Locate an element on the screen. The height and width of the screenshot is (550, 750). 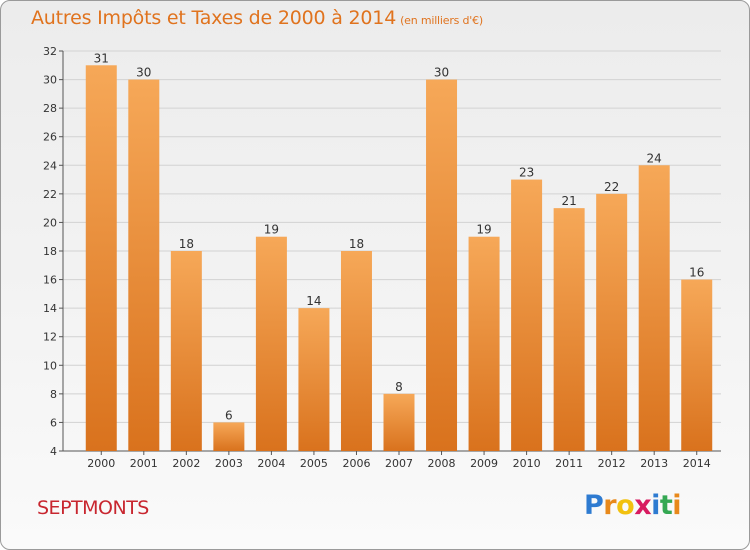
x-tick-label: 2003 is located at coordinates (229, 463).